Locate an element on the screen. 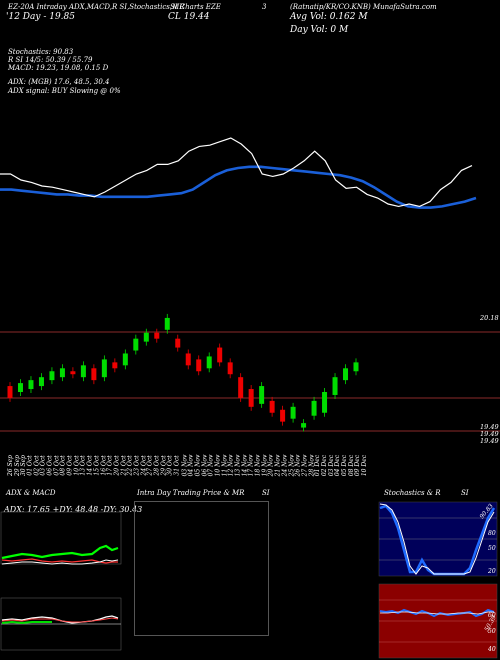 Image resolution: width=500 pixels, height=660 pixels. stoch-panel-title-suffix: SI is located at coordinates (465, 493).